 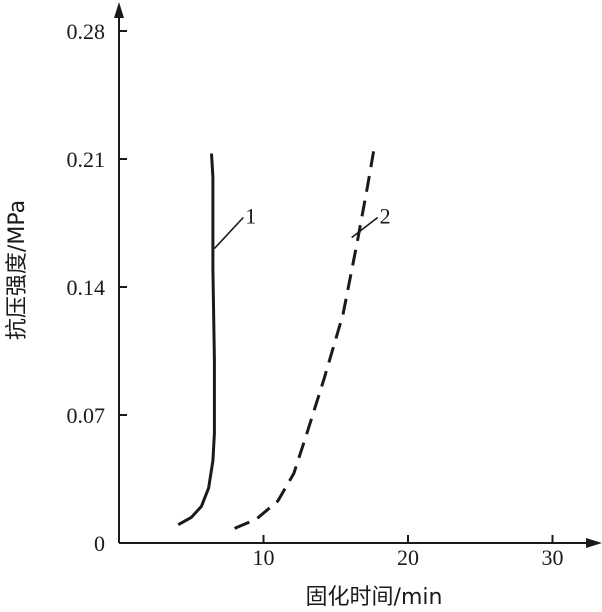 What do you see at coordinates (86, 287) in the screenshot?
I see `y-tick-label: 0.14` at bounding box center [86, 287].